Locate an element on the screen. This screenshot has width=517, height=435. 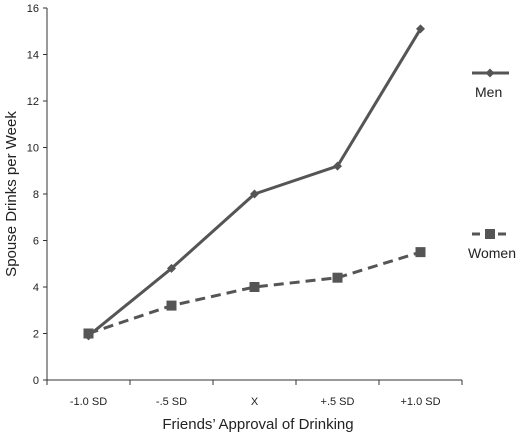
x-tick-label: X is located at coordinates (255, 402).